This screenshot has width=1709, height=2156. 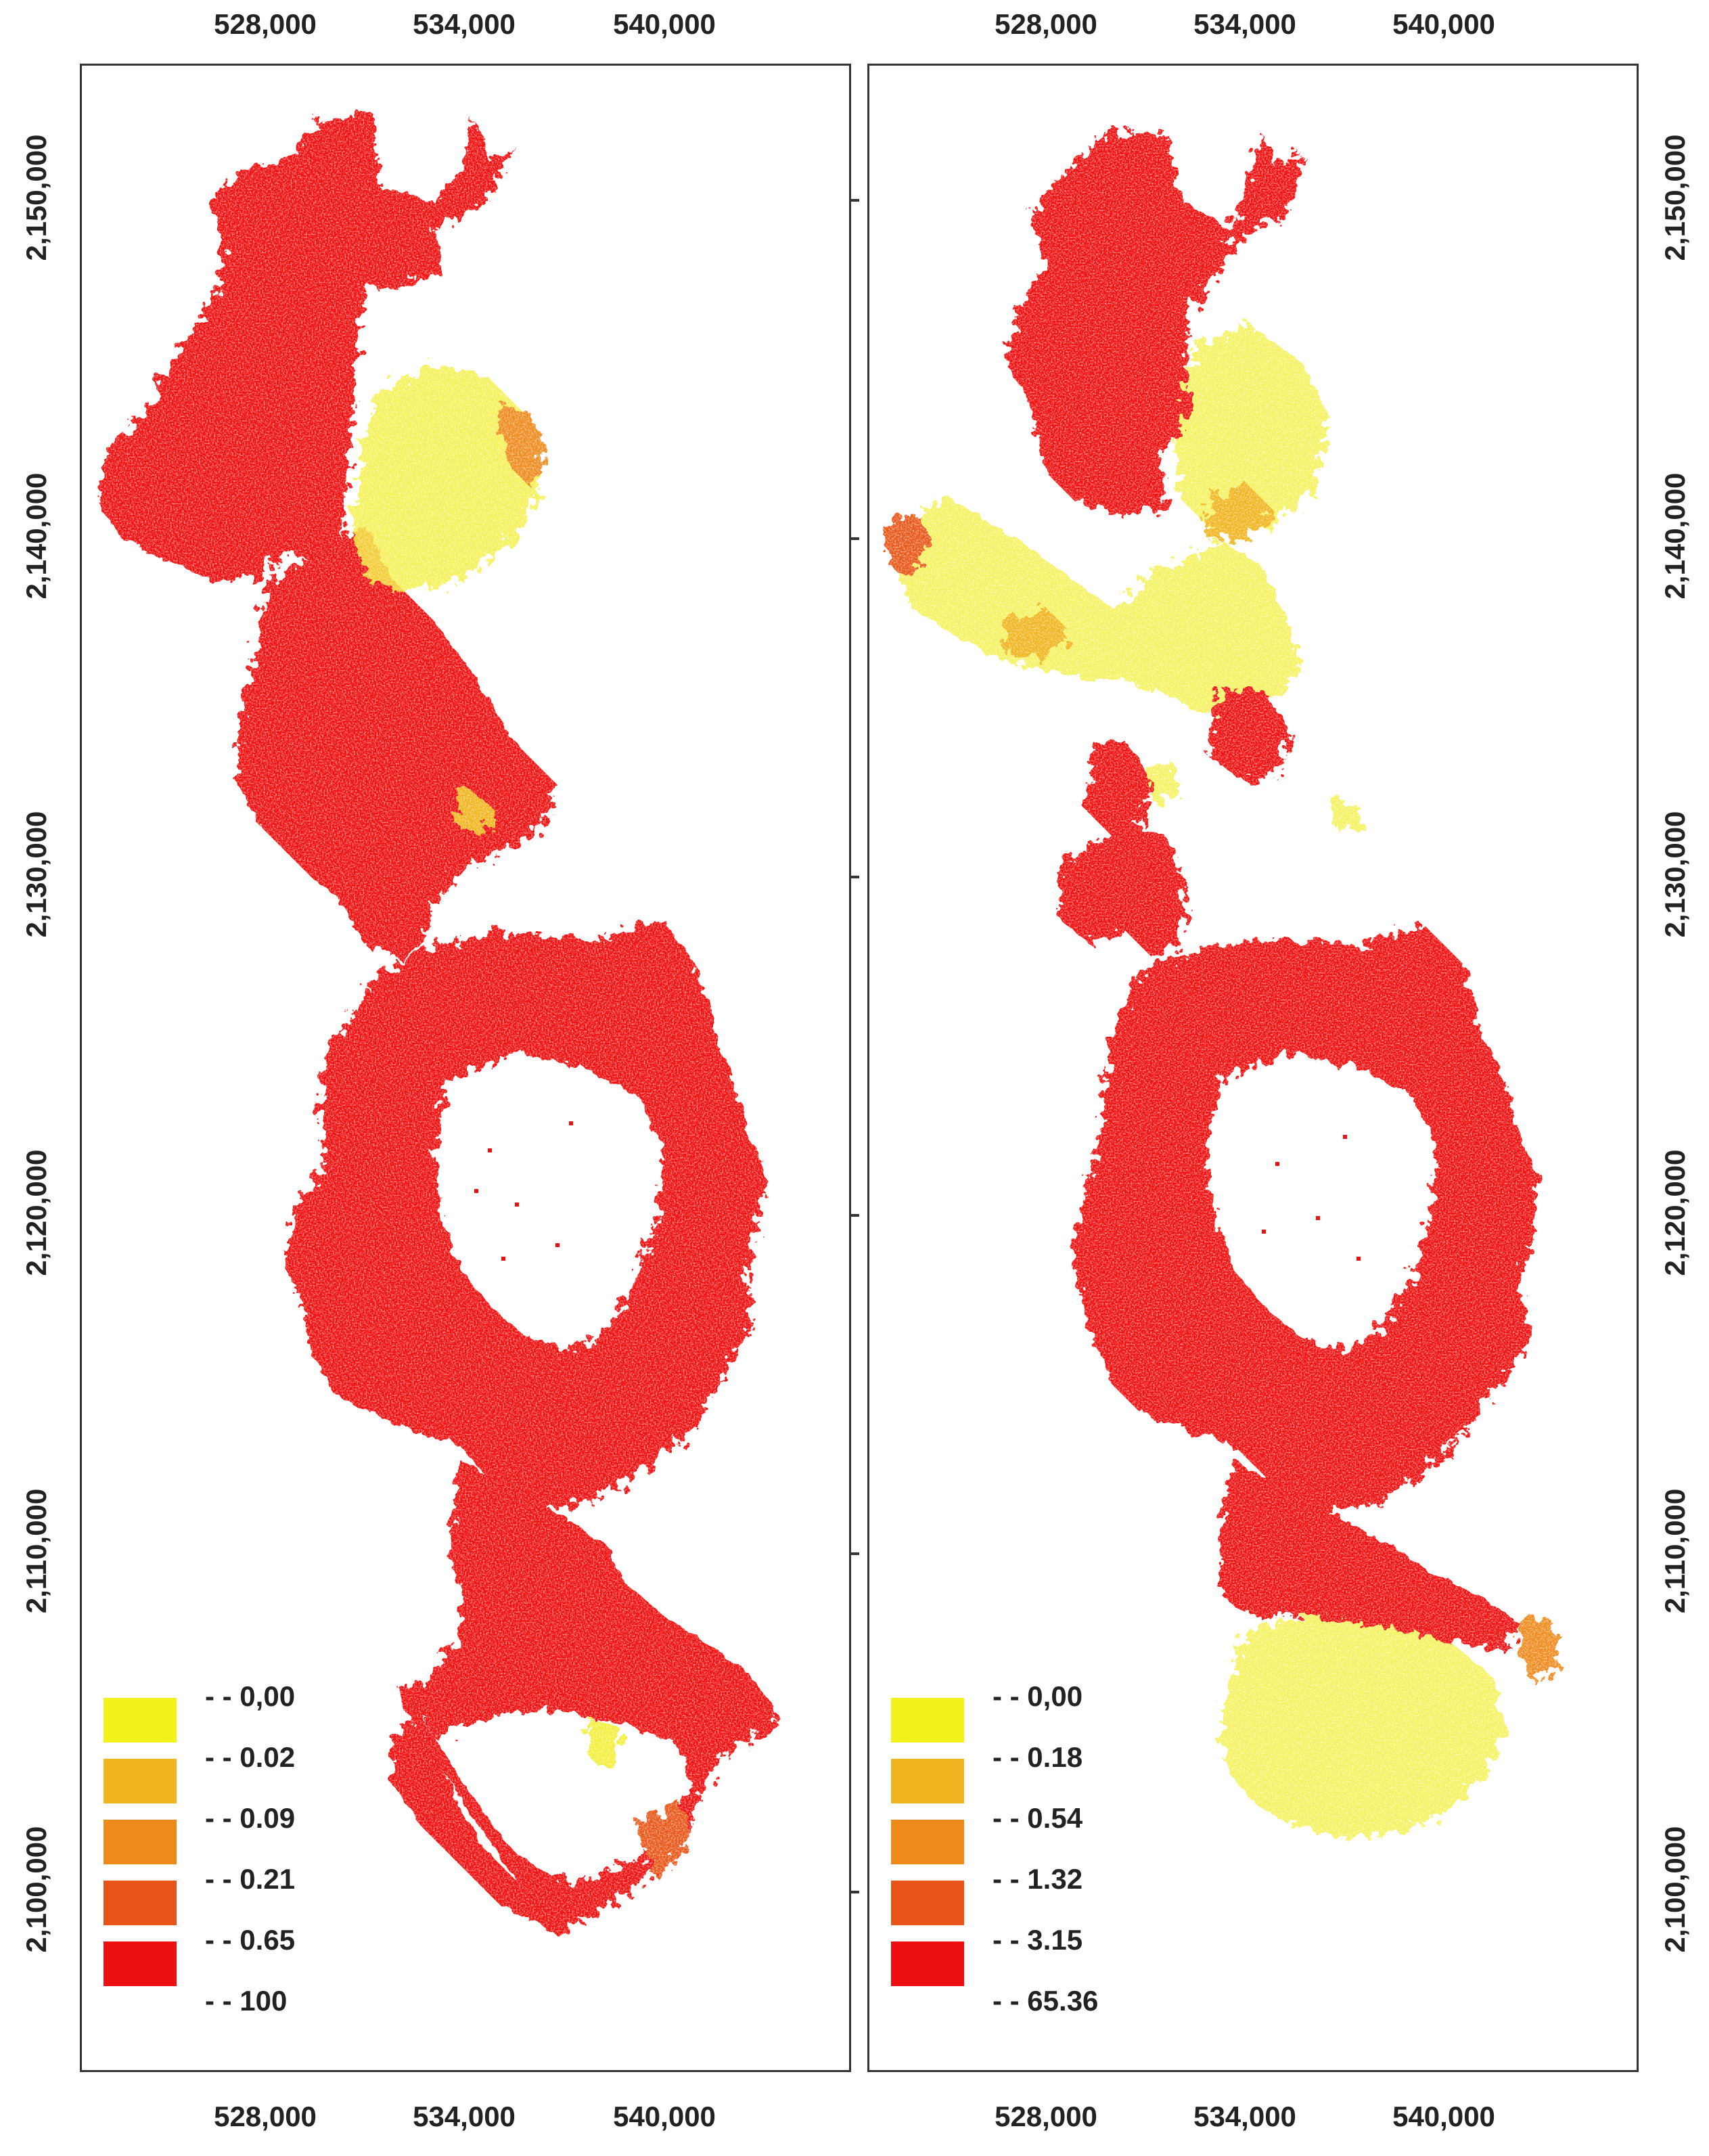 I want to click on legend-label: - - 0.18, so click(x=1038, y=1757).